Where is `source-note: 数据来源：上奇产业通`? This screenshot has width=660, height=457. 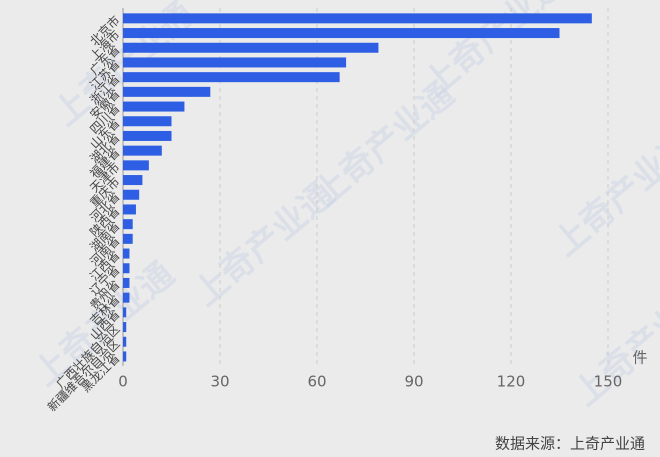 source-note: 数据来源：上奇产业通 is located at coordinates (570, 444).